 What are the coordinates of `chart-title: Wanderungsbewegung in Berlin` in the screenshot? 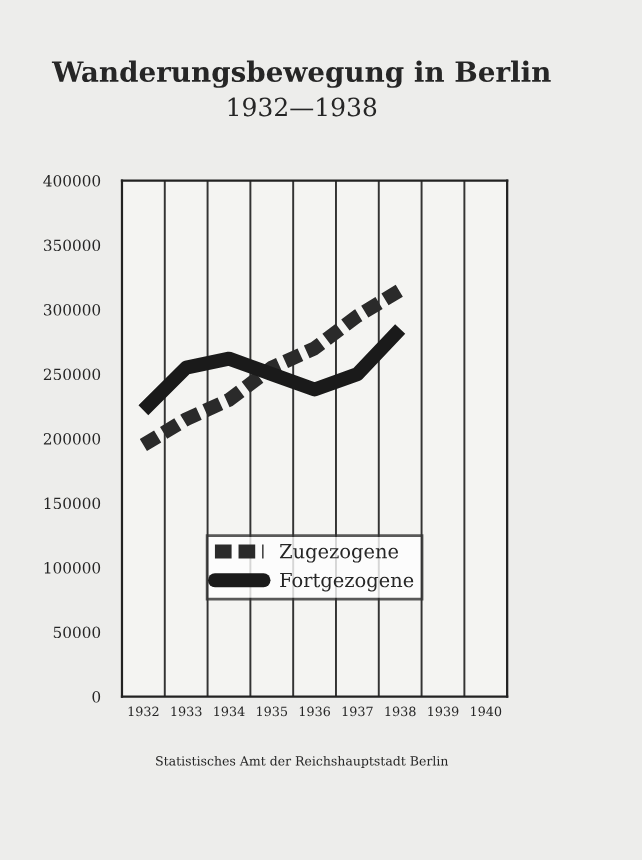 It's located at (301, 74).